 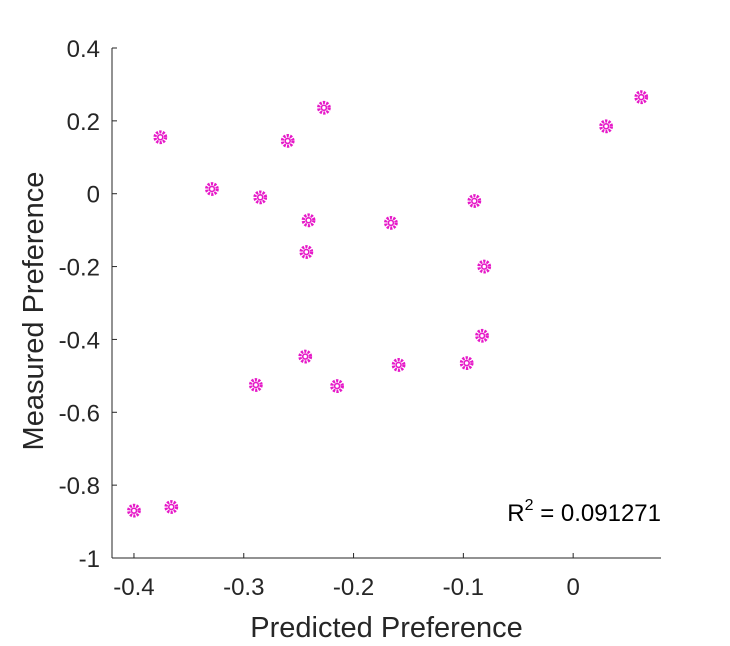 I want to click on y-ticks: -1 -0.8 -0.6 -0.4 -0.2 0 0.2 0.4, so click(x=88, y=304).